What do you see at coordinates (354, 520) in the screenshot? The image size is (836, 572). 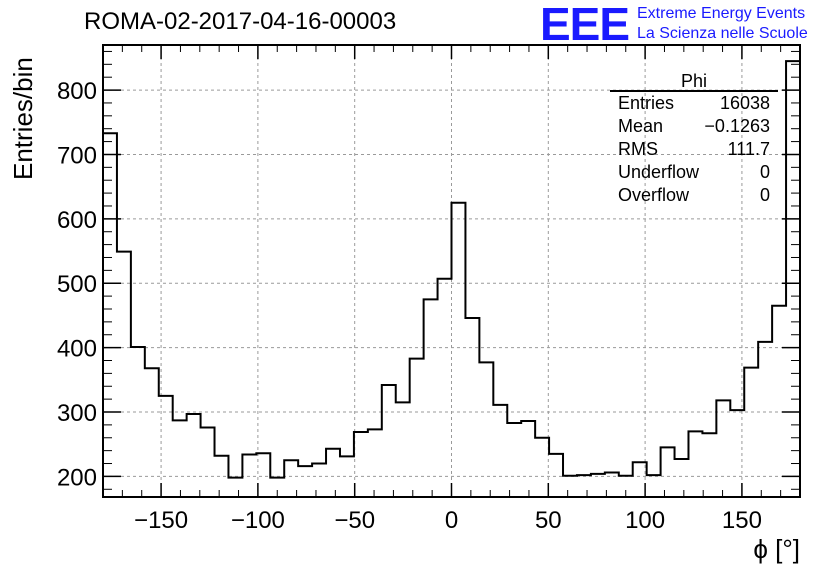 I see `x-tick-label: −50` at bounding box center [354, 520].